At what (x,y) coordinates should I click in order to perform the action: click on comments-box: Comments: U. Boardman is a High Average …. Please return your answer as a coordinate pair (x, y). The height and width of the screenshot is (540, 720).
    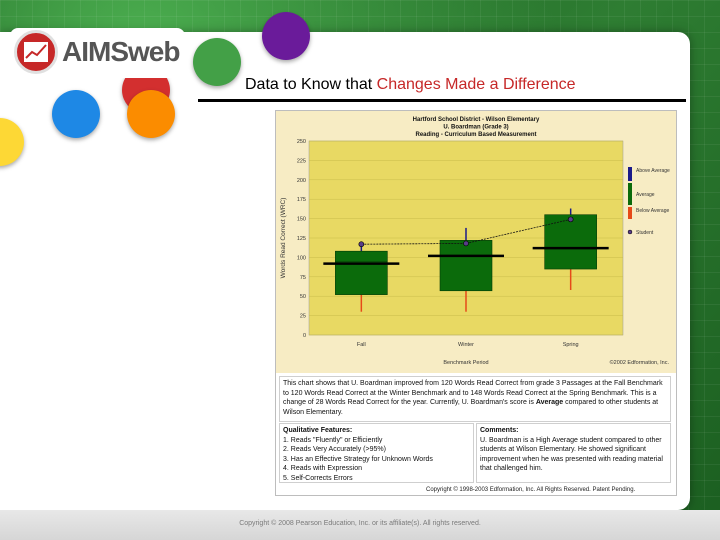
    Looking at the image, I should click on (573, 453).